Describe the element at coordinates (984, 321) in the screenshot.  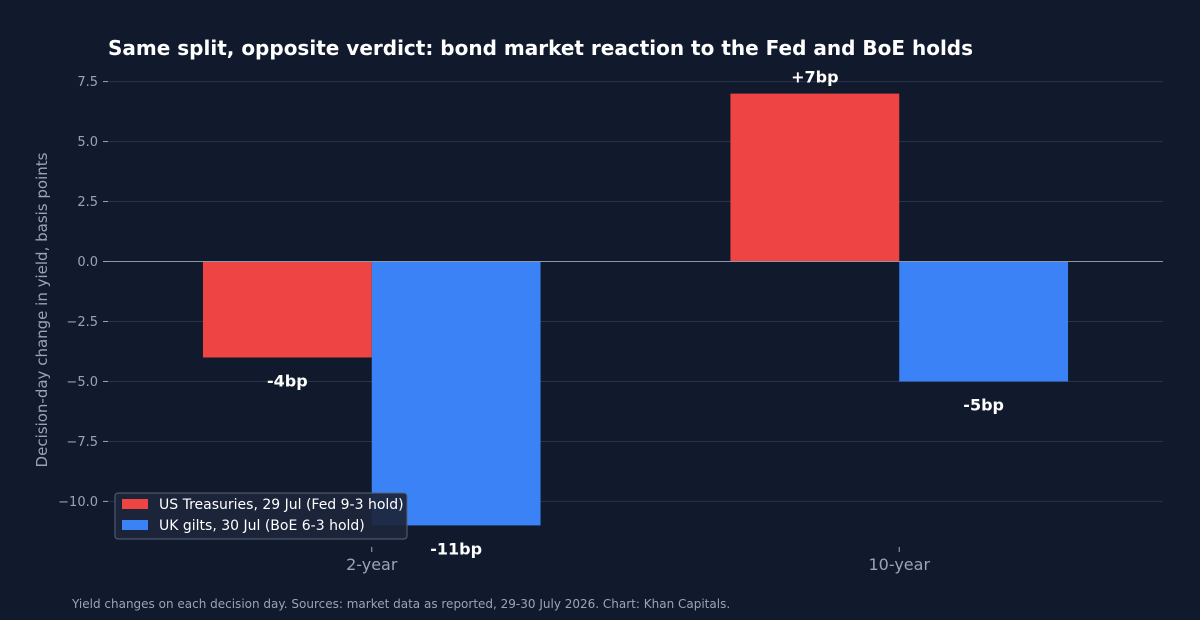
I see `bar-uk-gilts-30-ju-10-year` at that location.